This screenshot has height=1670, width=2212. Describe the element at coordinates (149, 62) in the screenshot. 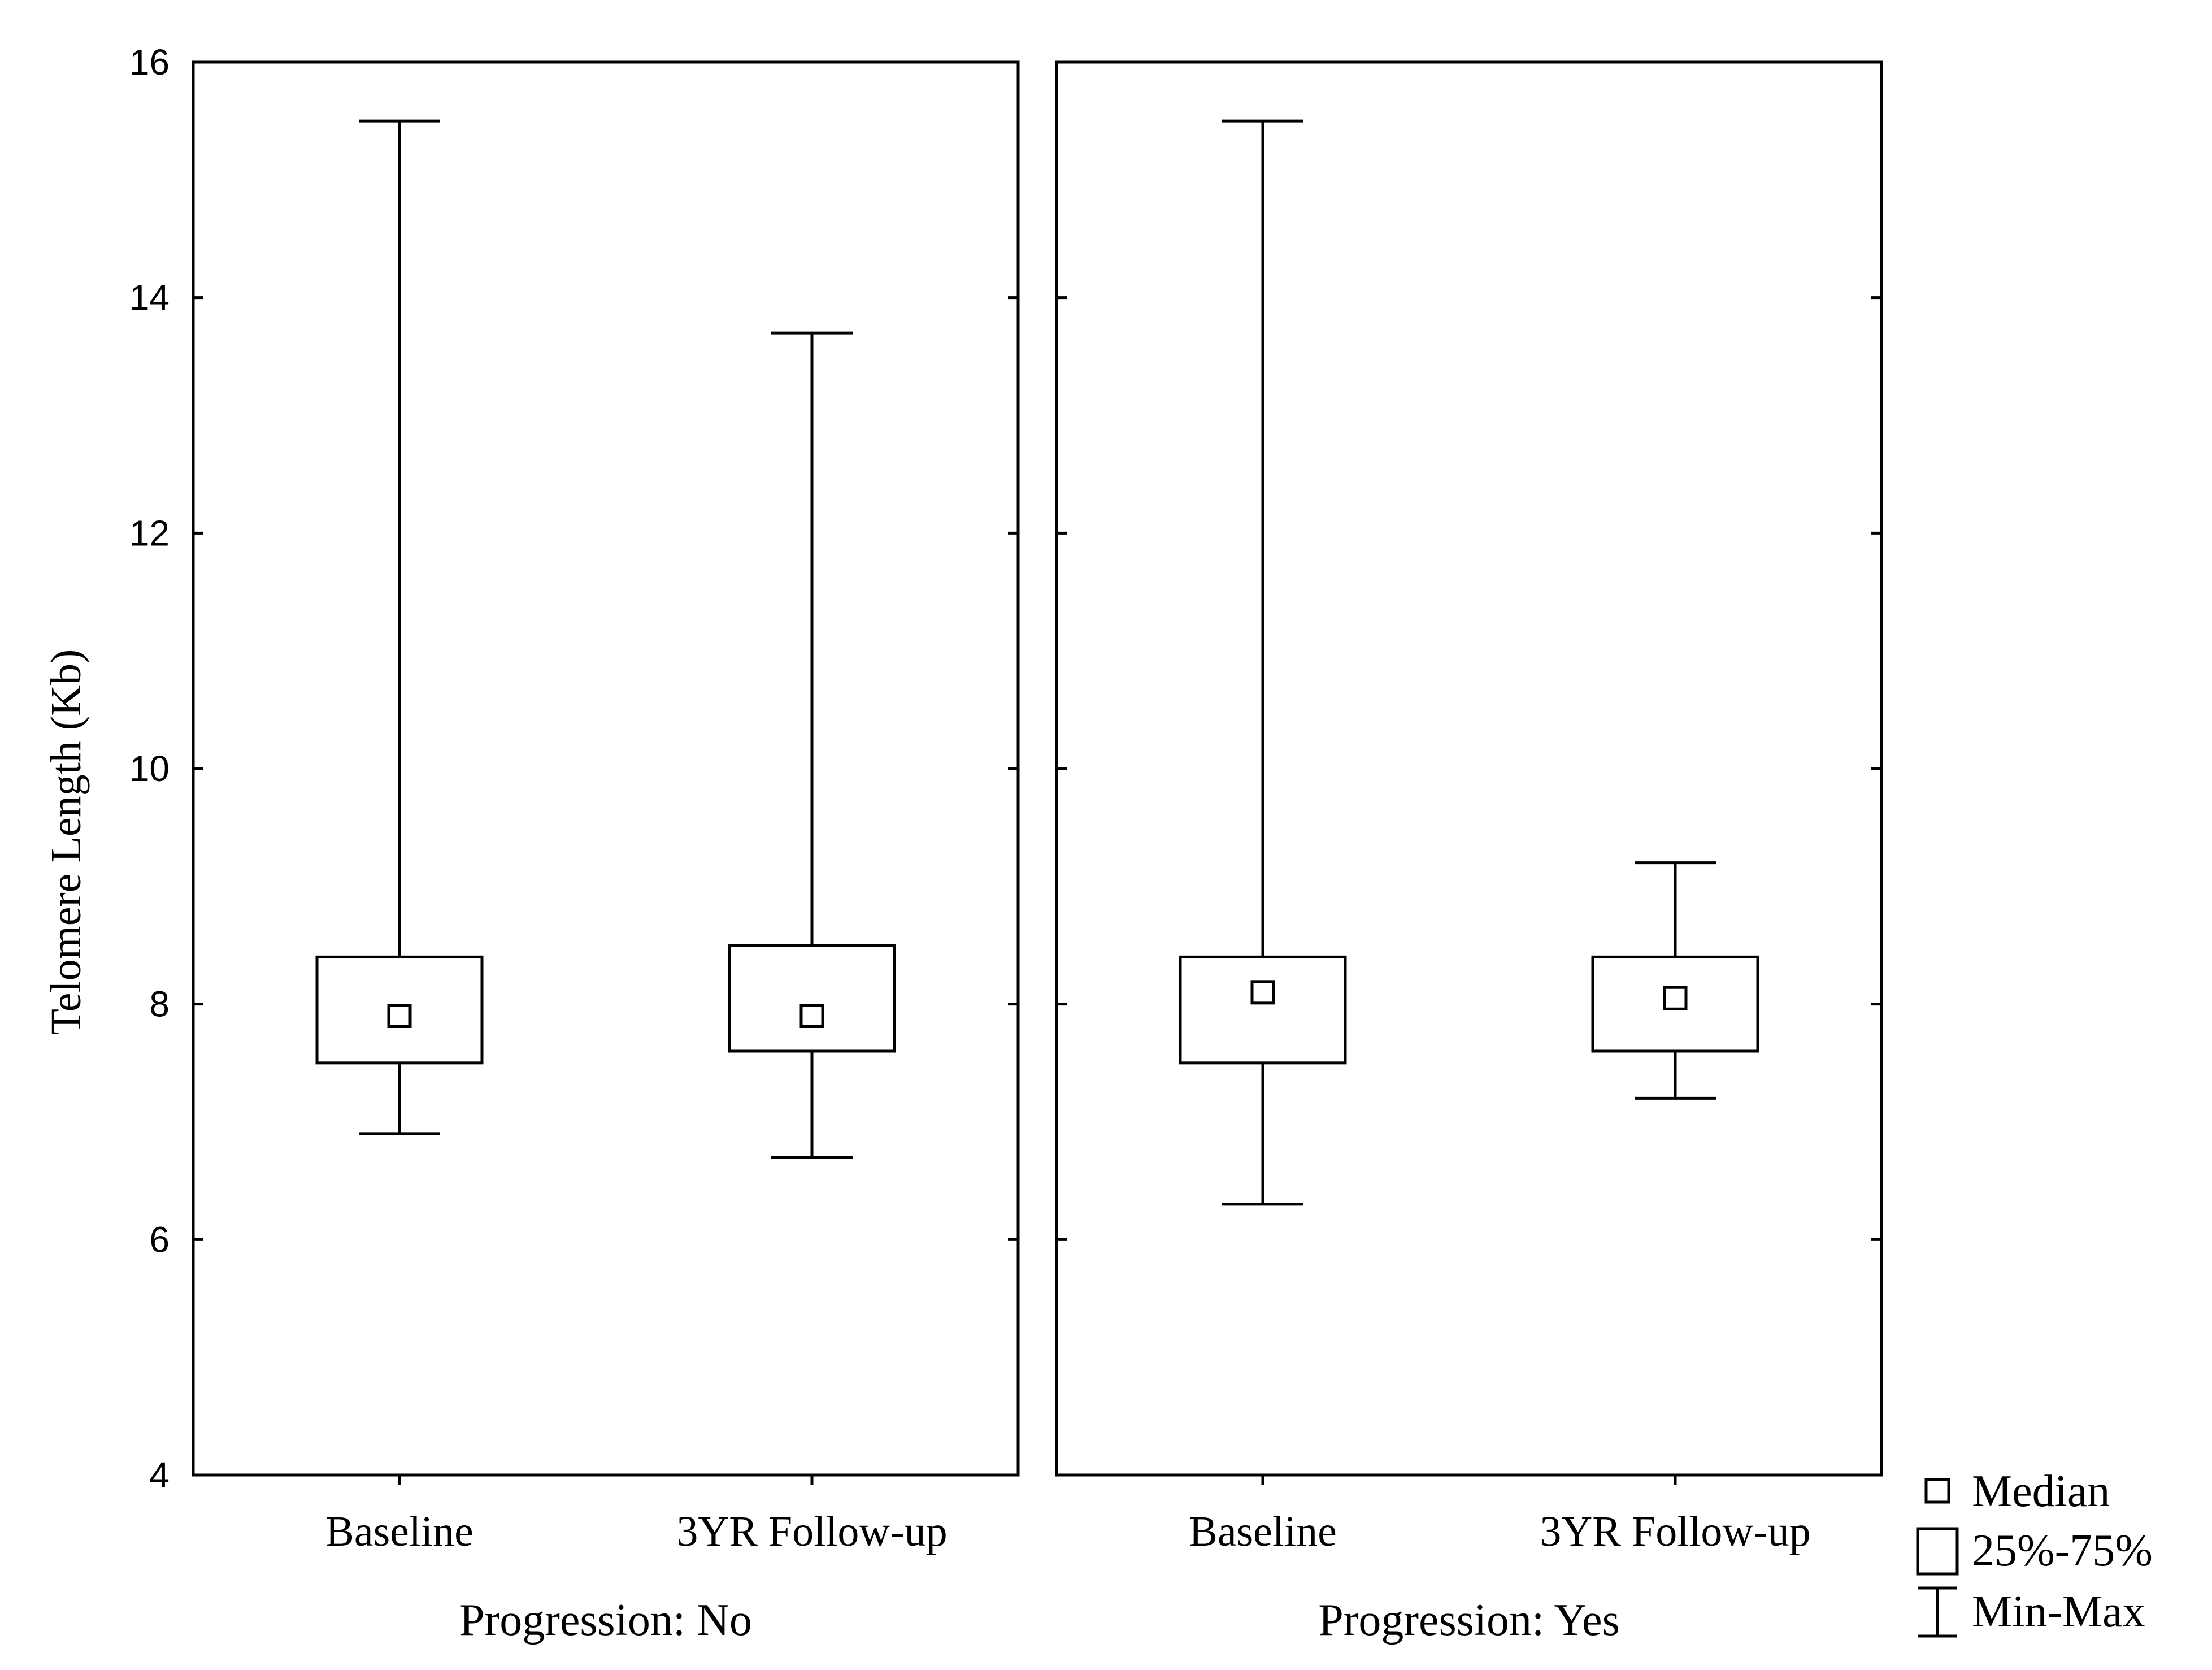

I see `y-tick-label: 16` at that location.